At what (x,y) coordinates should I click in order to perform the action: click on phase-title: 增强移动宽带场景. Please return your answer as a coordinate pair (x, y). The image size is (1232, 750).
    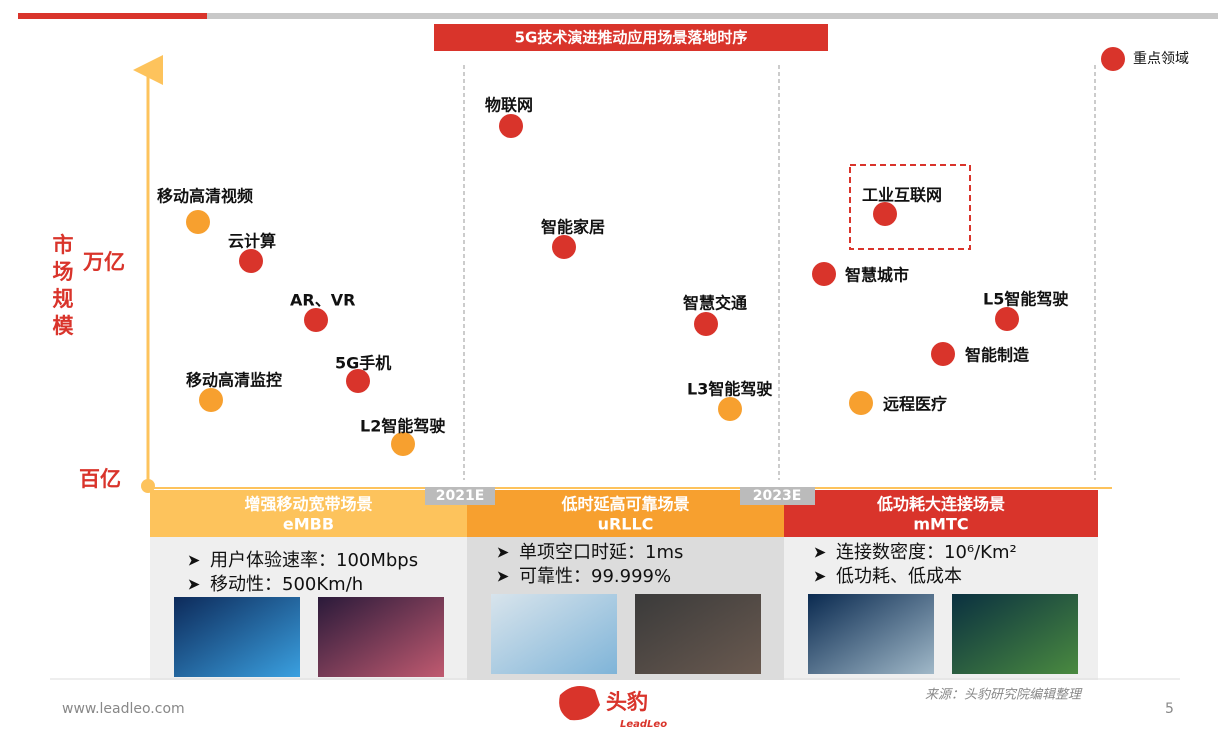
    Looking at the image, I should click on (308, 504).